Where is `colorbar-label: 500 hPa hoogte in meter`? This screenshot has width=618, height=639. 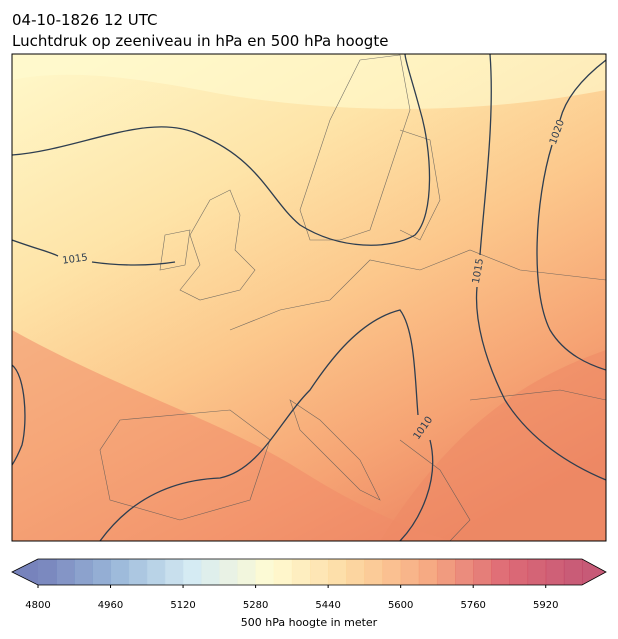
colorbar-label: 500 hPa hoogte in meter is located at coordinates (309, 622).